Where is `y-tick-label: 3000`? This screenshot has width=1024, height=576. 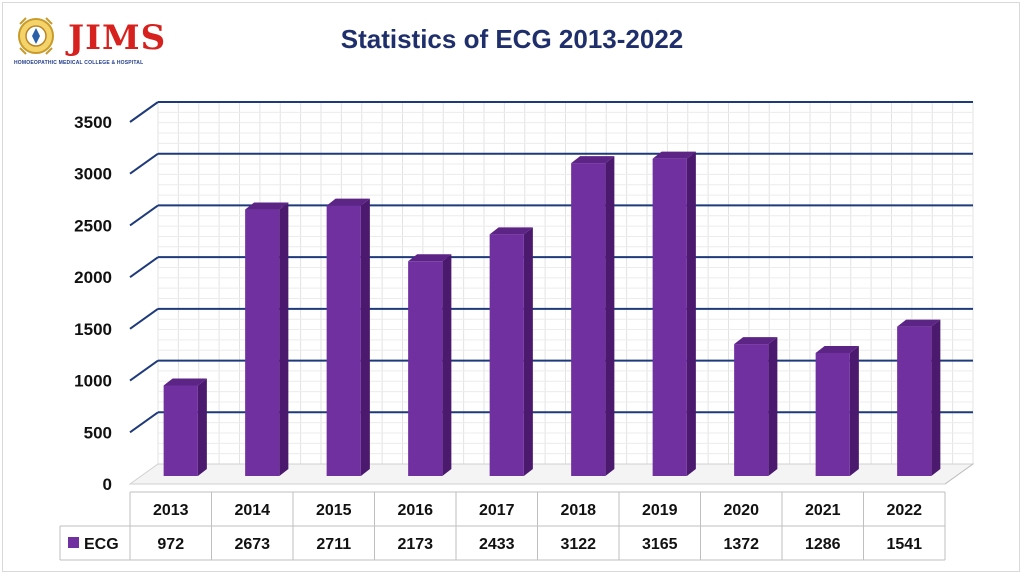 y-tick-label: 3000 is located at coordinates (93, 174).